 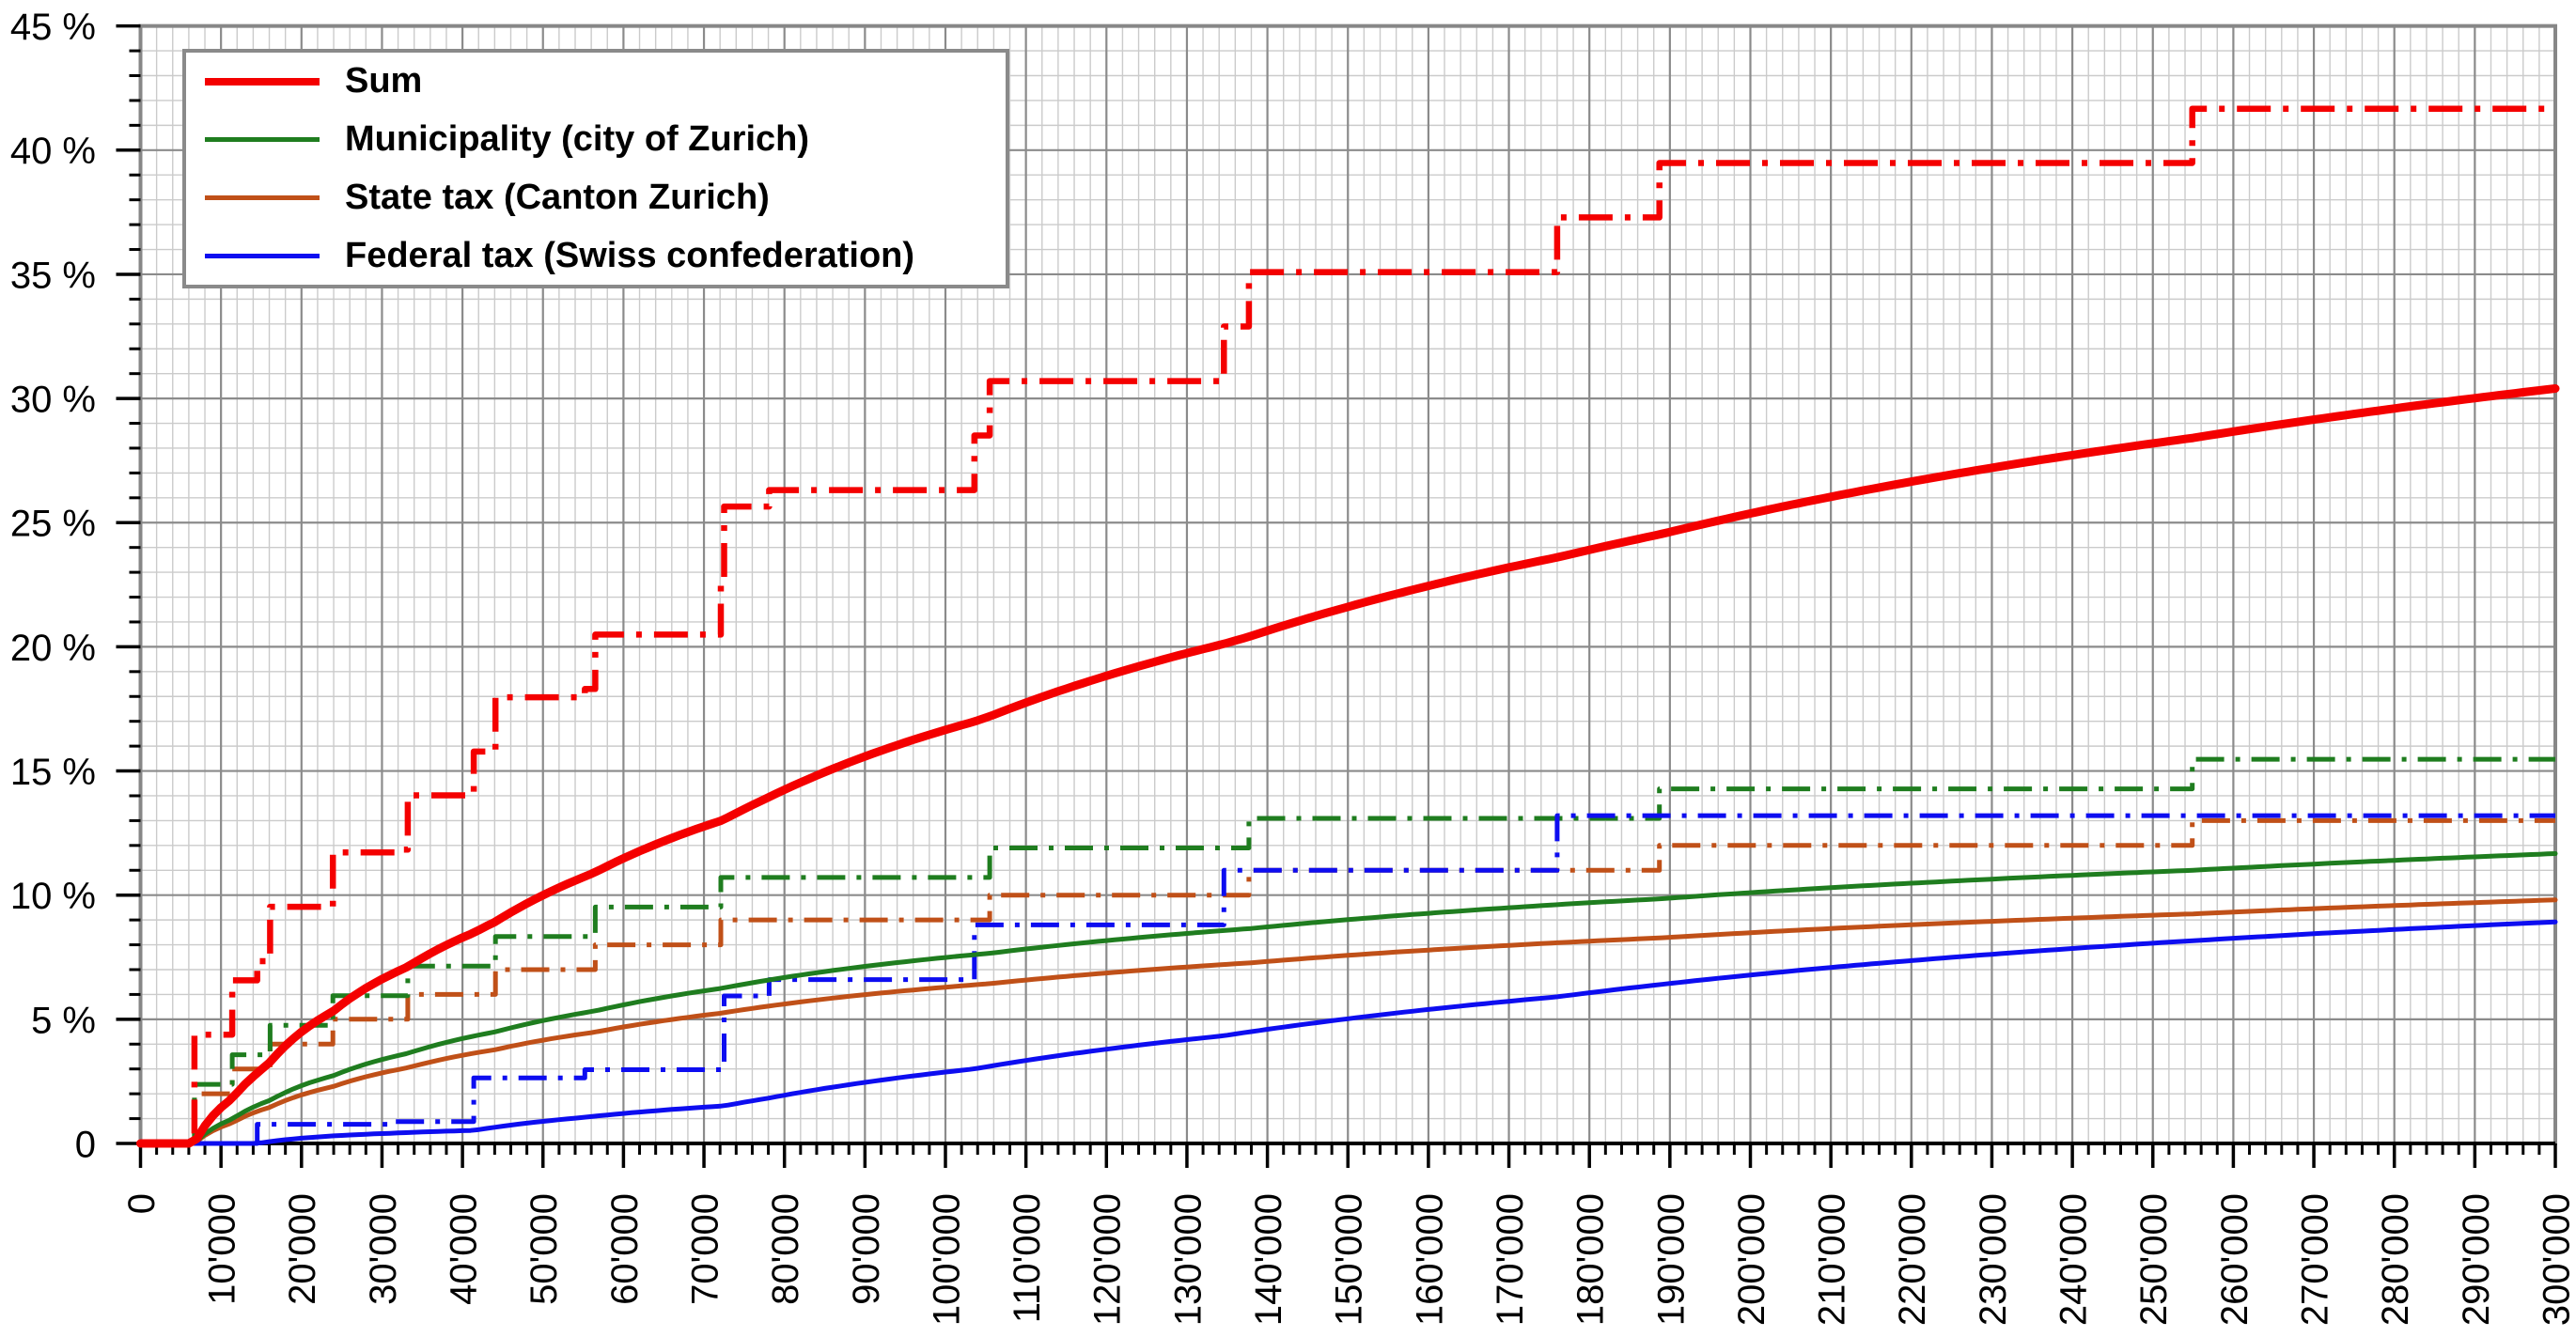 What do you see at coordinates (2556, 1259) in the screenshot?
I see `x-tick-label: 300'000` at bounding box center [2556, 1259].